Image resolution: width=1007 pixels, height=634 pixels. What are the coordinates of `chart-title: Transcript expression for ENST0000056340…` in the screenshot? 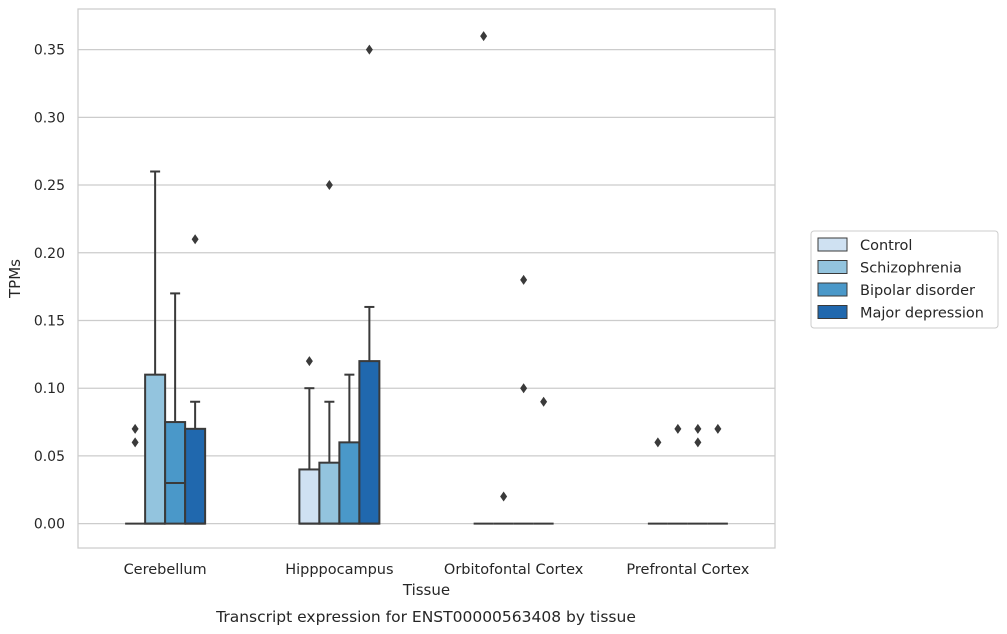 It's located at (425, 617).